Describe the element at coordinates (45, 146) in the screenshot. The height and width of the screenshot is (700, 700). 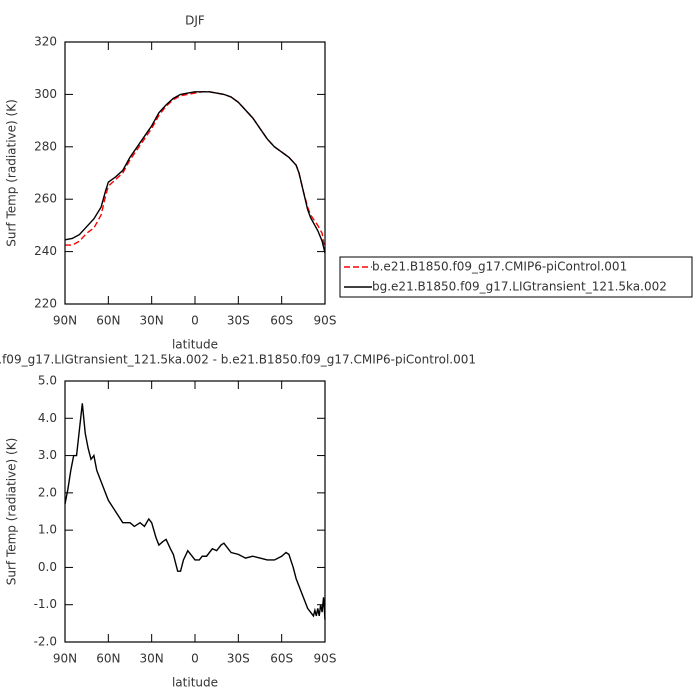
I see `y-tick-label: 280` at that location.